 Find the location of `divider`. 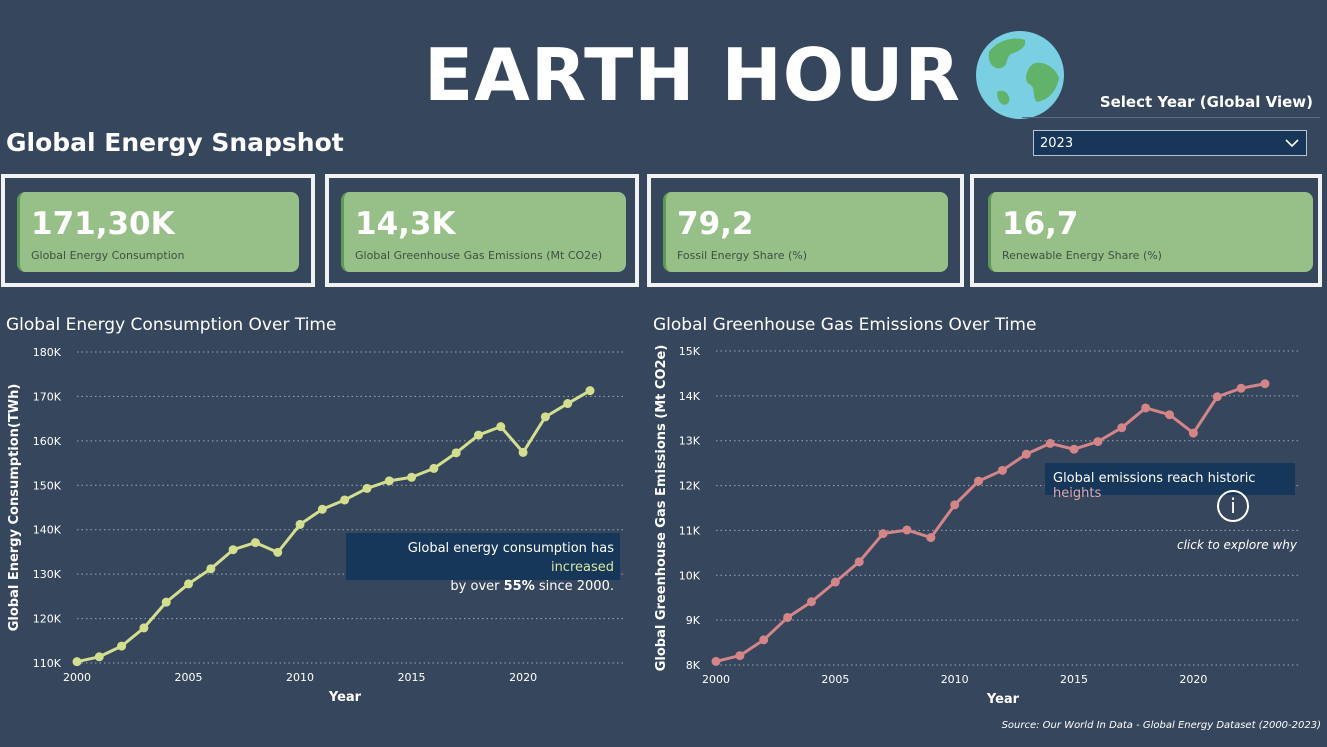

divider is located at coordinates (1171, 117).